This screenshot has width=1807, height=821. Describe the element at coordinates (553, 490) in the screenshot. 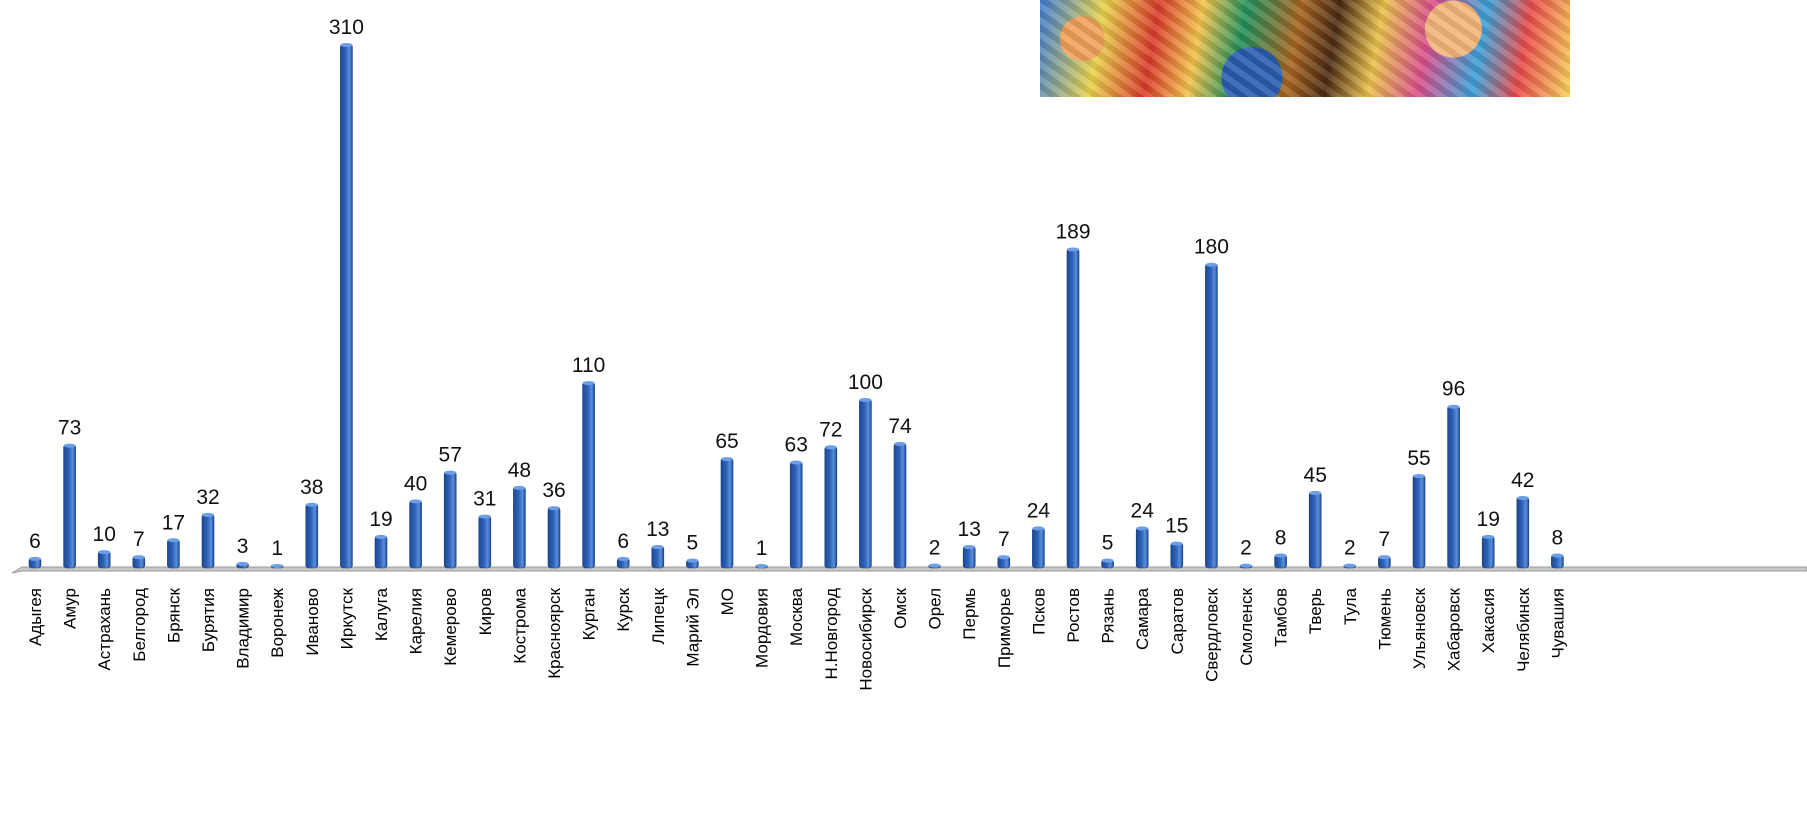

I see `data-label: 36` at that location.